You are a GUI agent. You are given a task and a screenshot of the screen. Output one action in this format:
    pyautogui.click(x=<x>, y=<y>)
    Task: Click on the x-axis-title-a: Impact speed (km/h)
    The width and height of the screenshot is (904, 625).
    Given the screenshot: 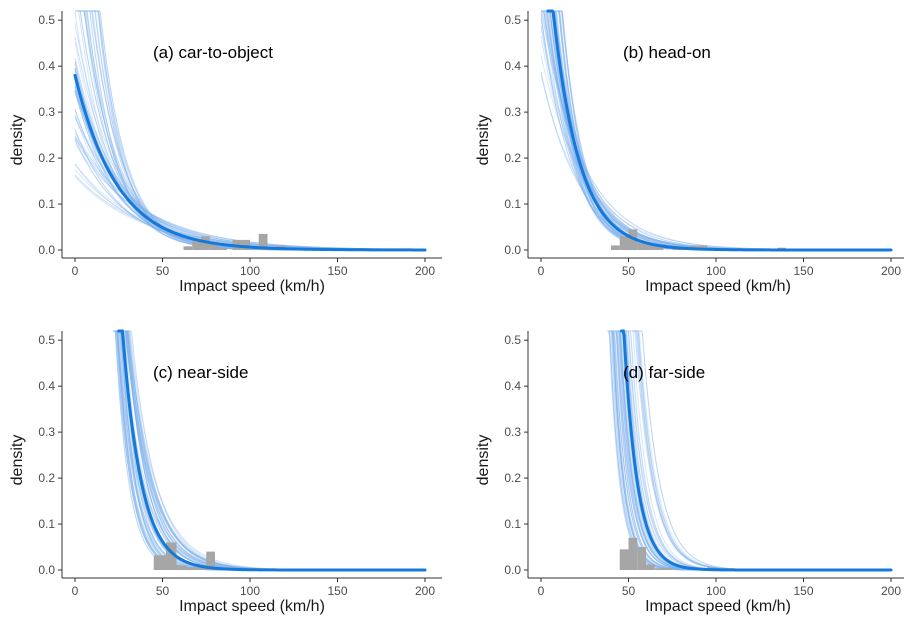 What is the action you would take?
    pyautogui.click(x=252, y=286)
    